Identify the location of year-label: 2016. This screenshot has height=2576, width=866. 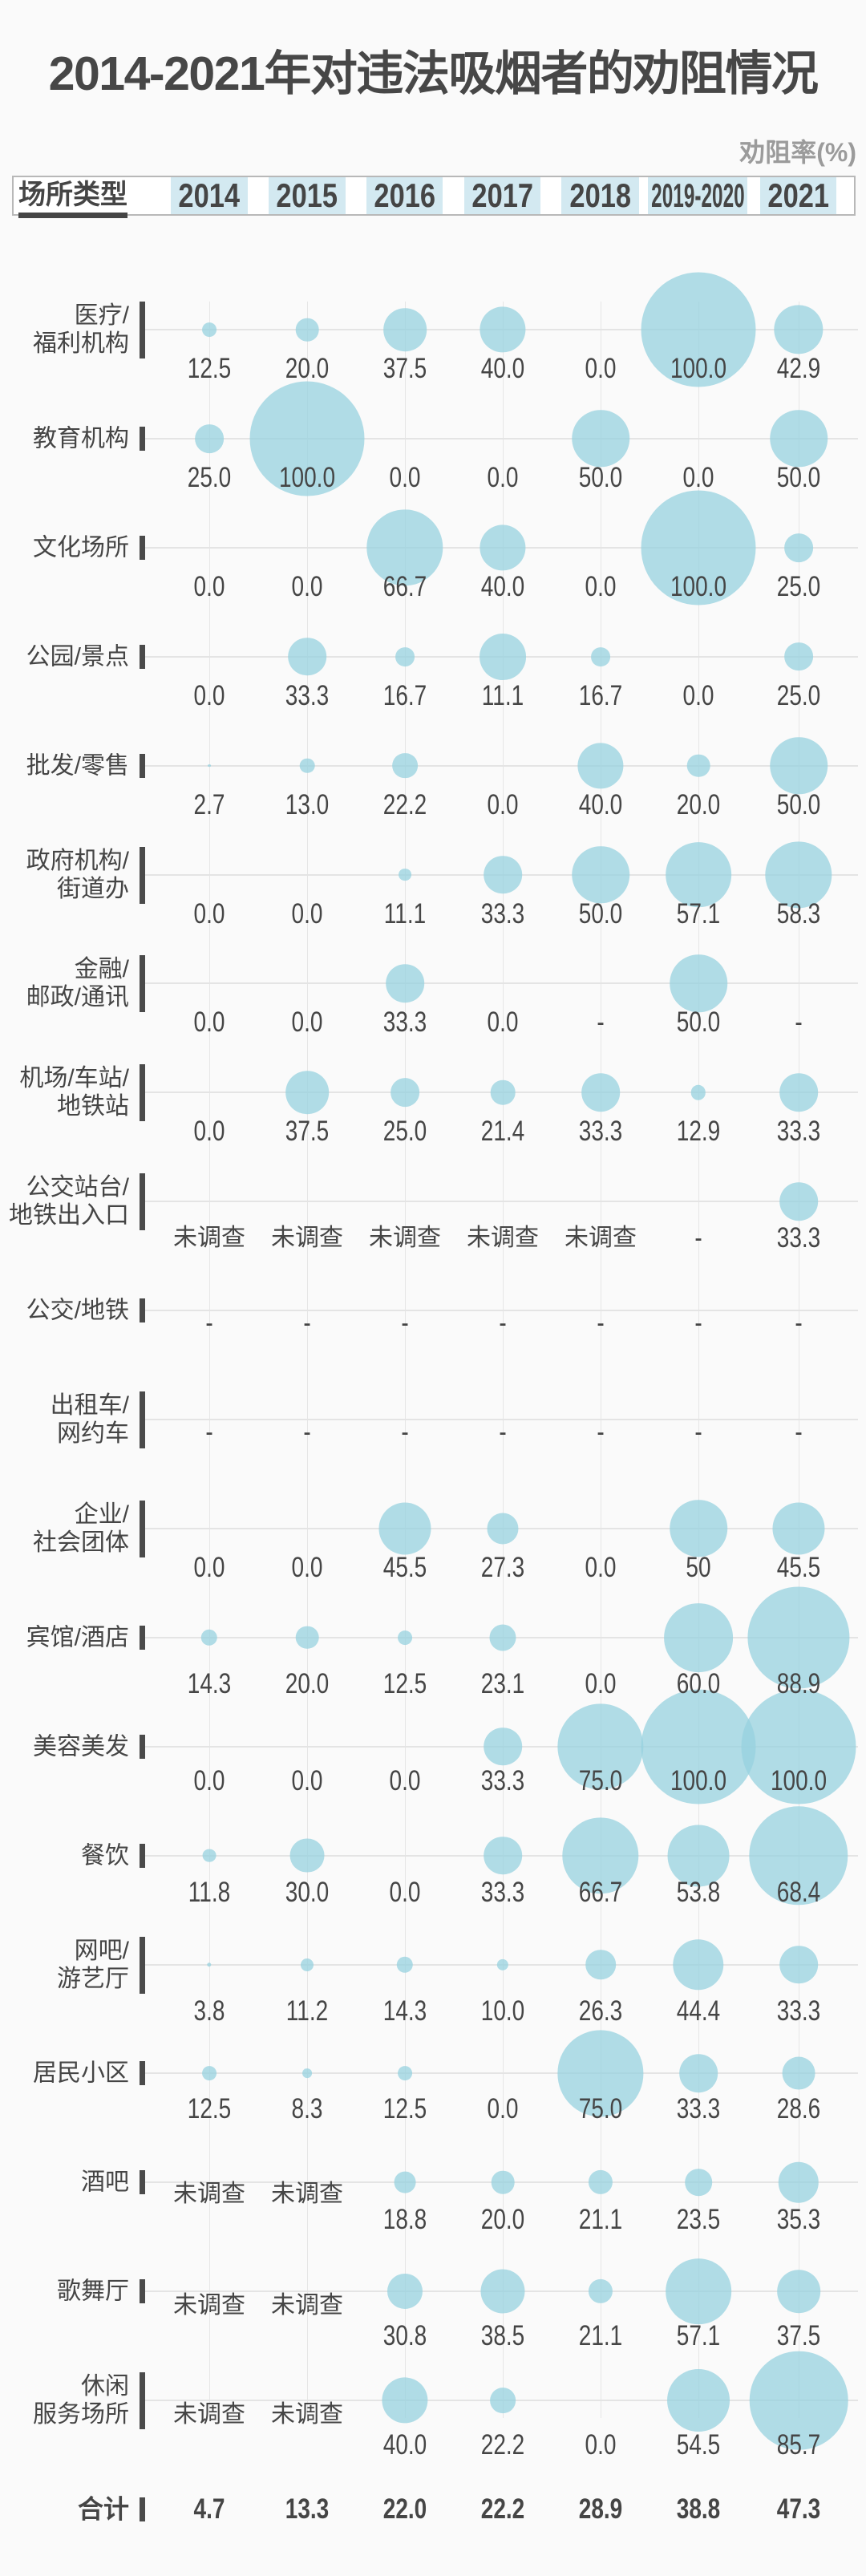
(404, 195).